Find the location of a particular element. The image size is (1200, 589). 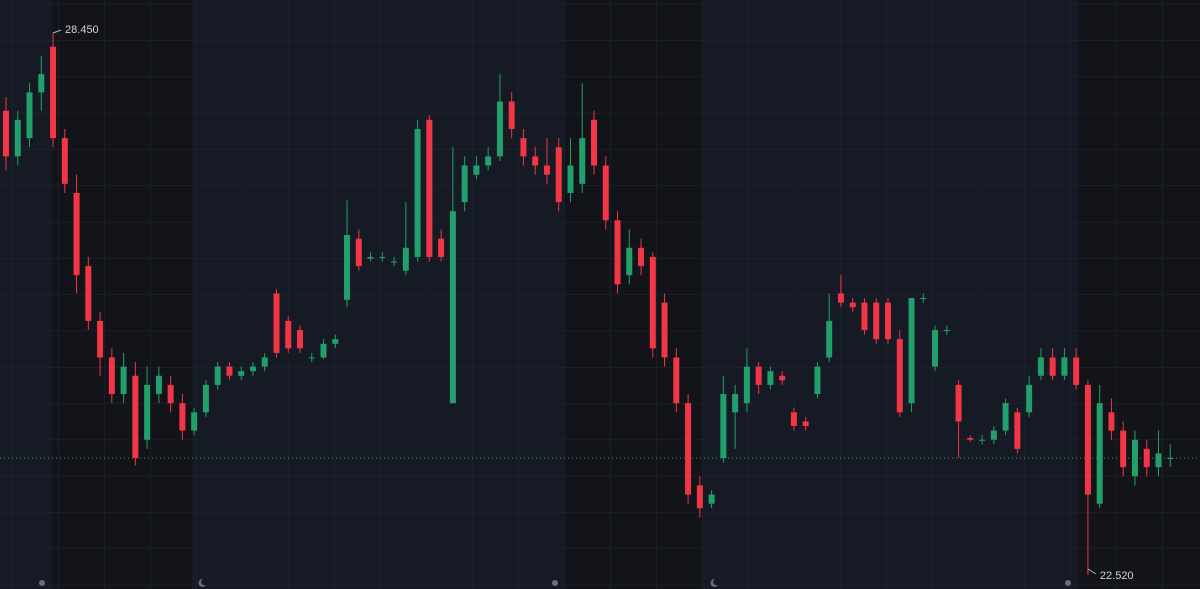

high-label: 28.450 is located at coordinates (82, 30).